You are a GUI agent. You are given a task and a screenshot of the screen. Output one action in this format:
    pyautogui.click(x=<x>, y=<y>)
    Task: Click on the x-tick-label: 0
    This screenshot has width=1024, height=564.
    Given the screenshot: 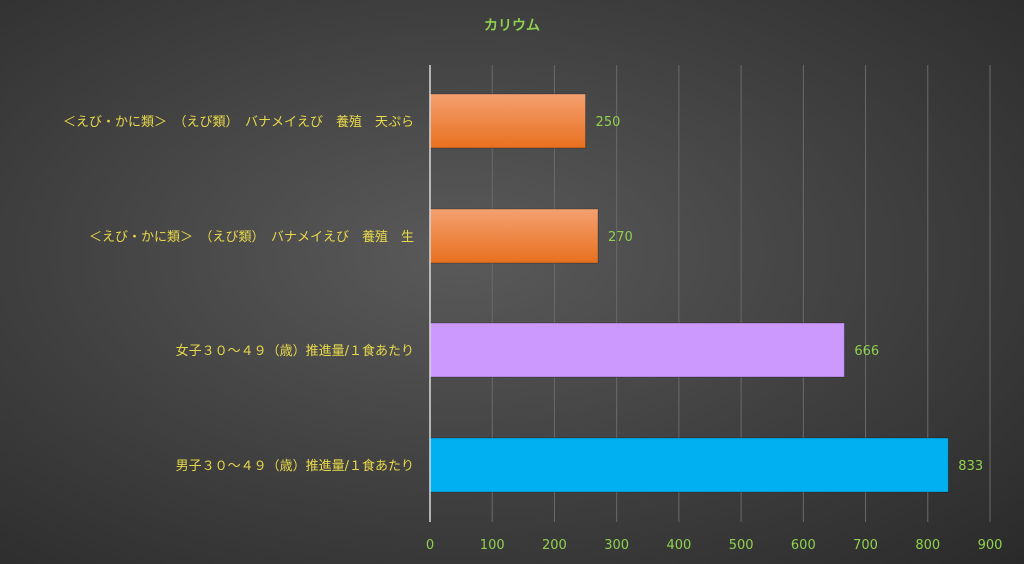 What is the action you would take?
    pyautogui.click(x=430, y=545)
    